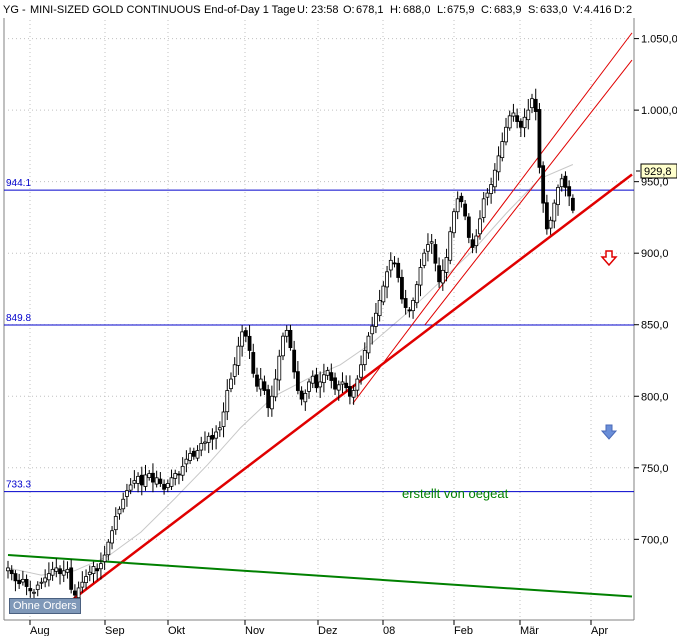  What do you see at coordinates (11, 10) in the screenshot?
I see `status-symbol: YG` at bounding box center [11, 10].